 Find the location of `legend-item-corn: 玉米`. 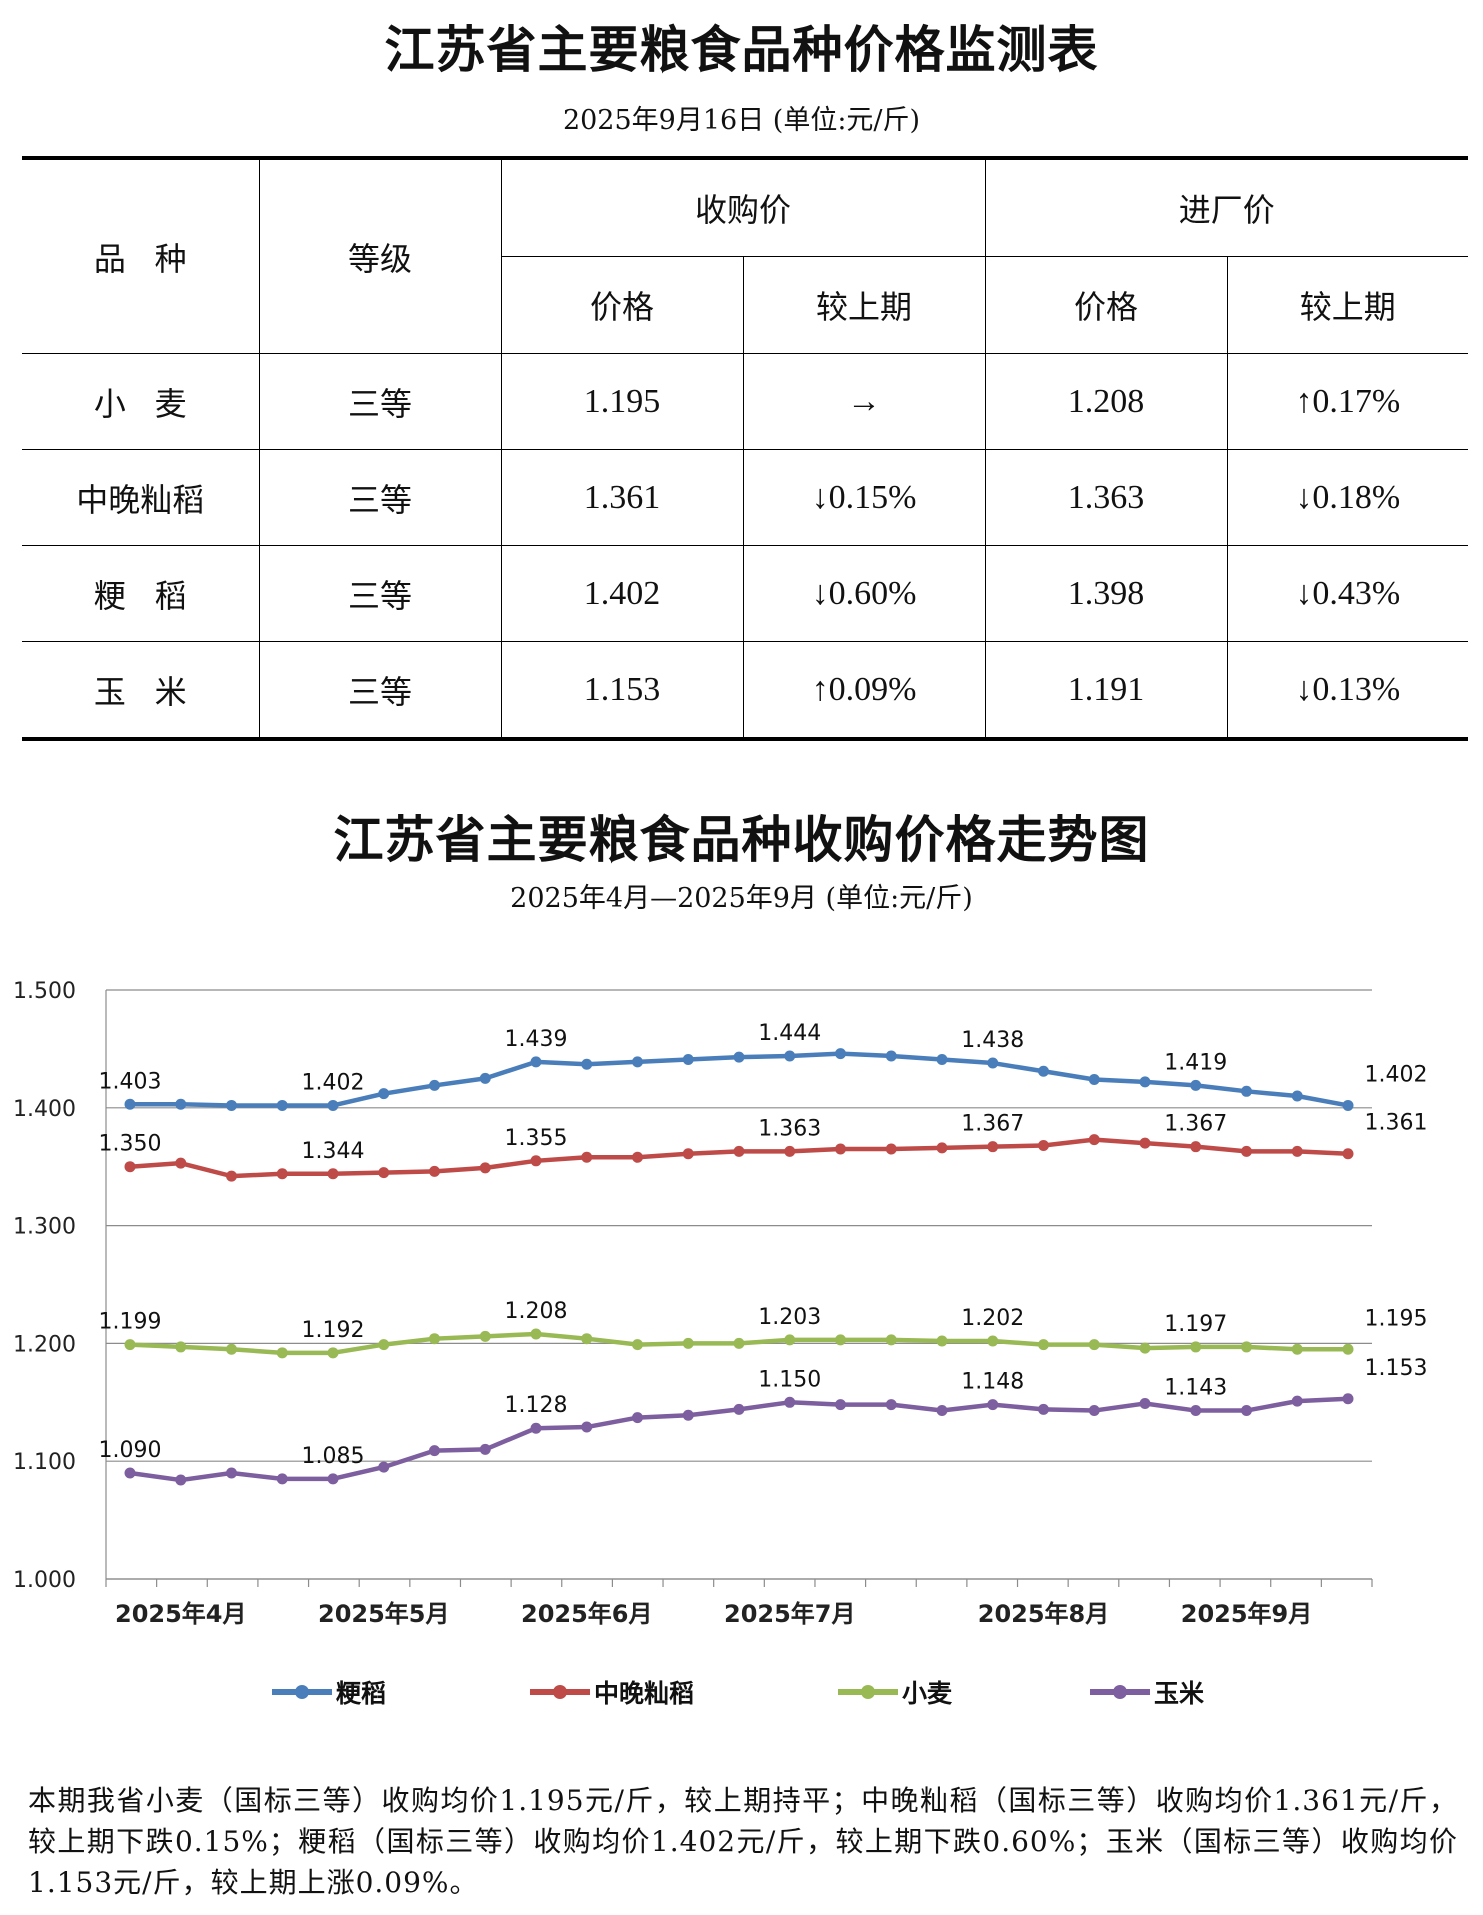

legend-item-corn: 玉米 is located at coordinates (1147, 1692).